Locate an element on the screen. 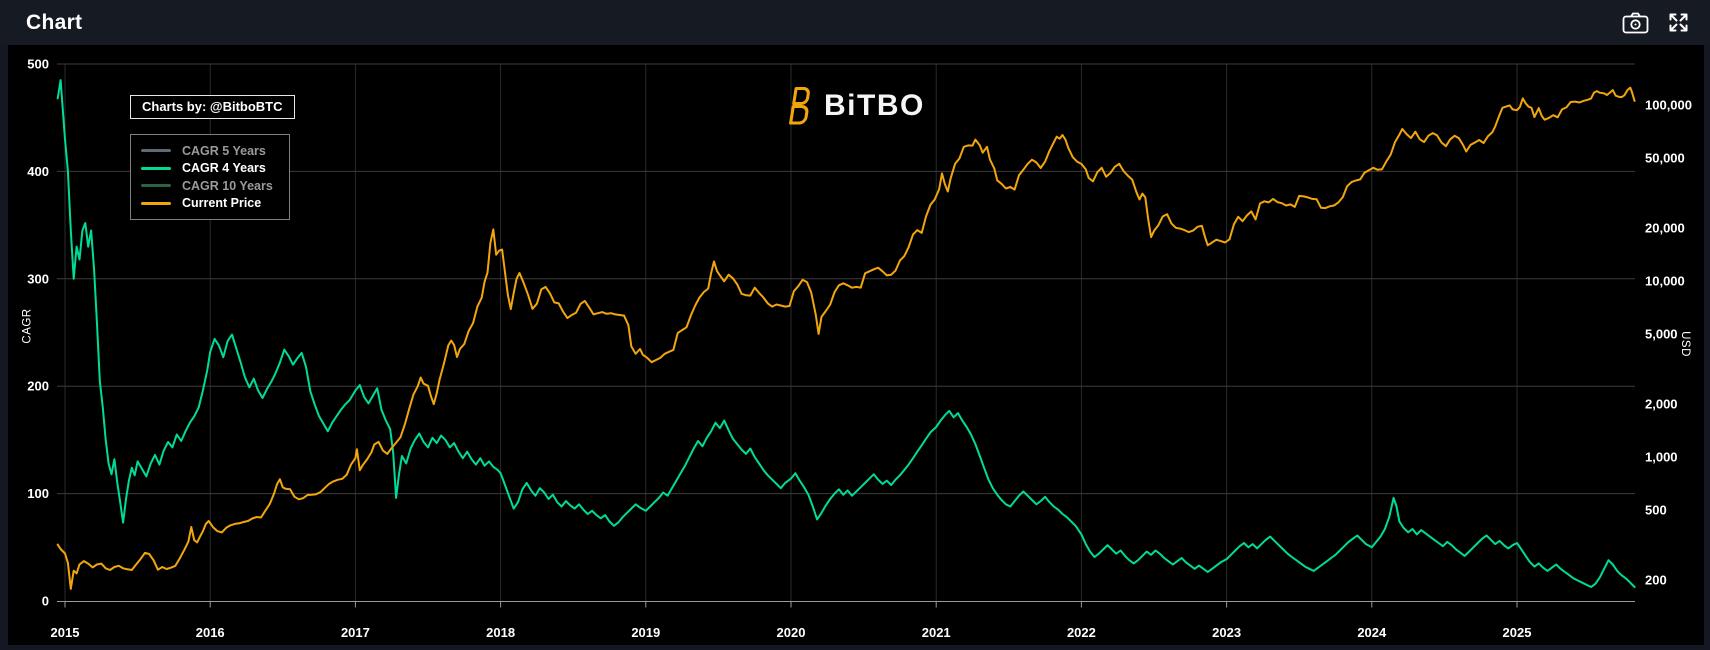  y-axis-label-right: 10,000 is located at coordinates (1665, 281).